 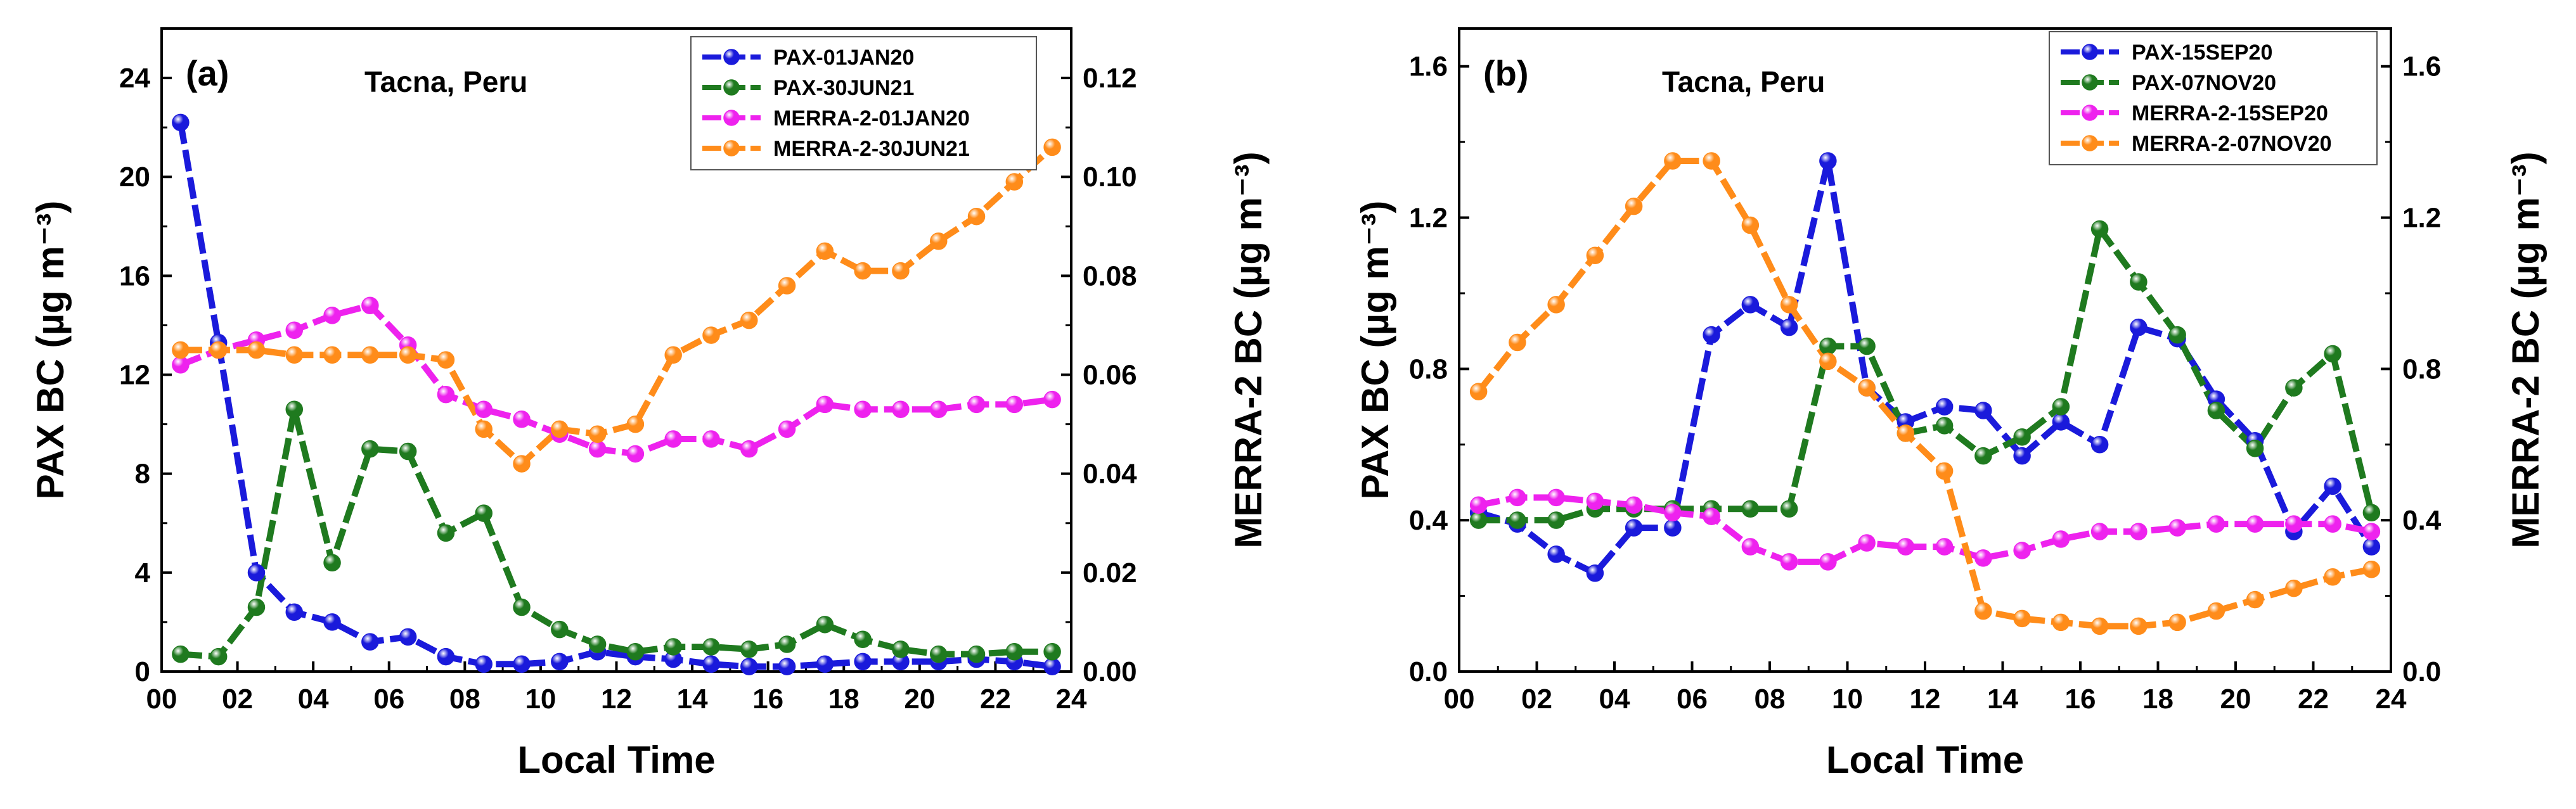 What do you see at coordinates (844, 88) in the screenshot?
I see `legend-label: PAX-30JUN21` at bounding box center [844, 88].